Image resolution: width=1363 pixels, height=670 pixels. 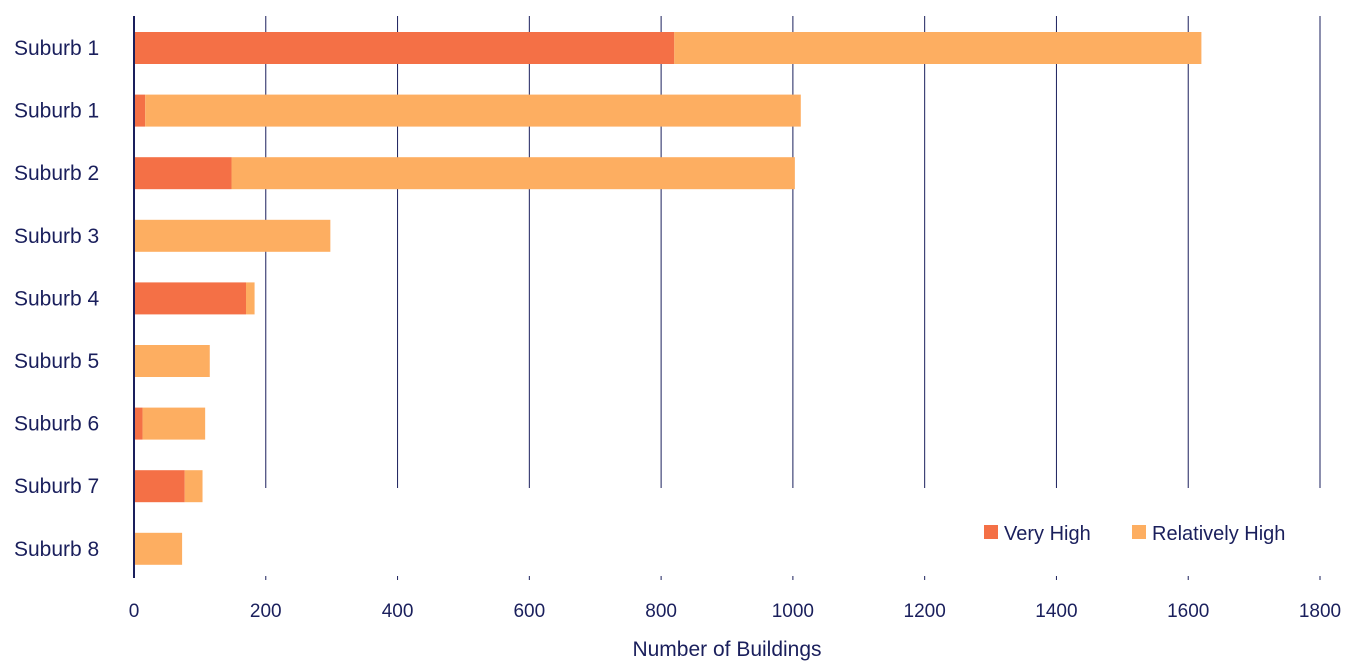 I want to click on x-axis-title: Number of Buildings, so click(x=726, y=649).